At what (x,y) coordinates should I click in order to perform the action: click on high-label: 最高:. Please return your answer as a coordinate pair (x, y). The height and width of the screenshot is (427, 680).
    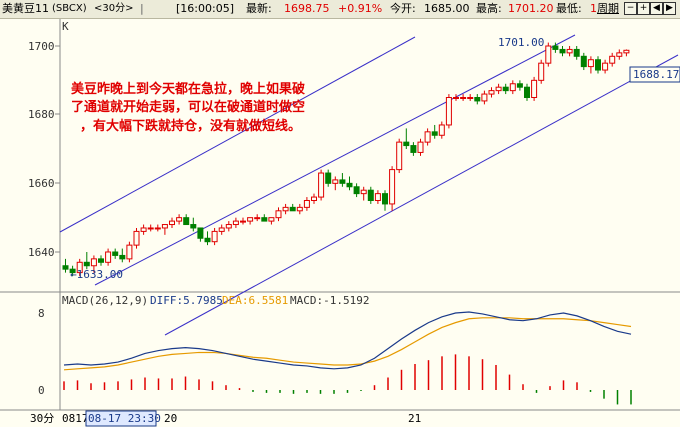
    Looking at the image, I should click on (489, 8).